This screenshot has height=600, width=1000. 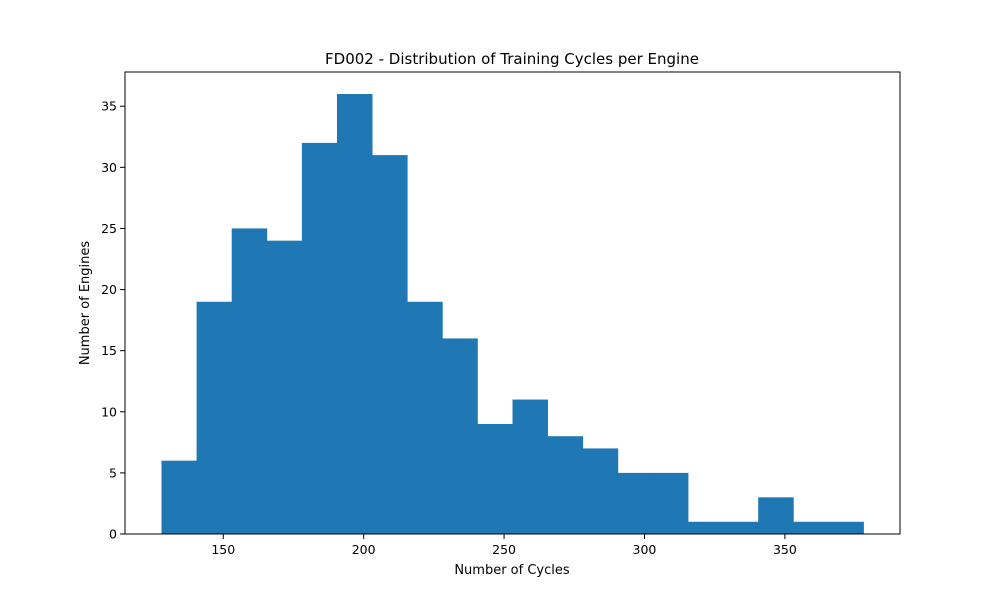 I want to click on x-axis-label: Number of Cycles, so click(x=512, y=570).